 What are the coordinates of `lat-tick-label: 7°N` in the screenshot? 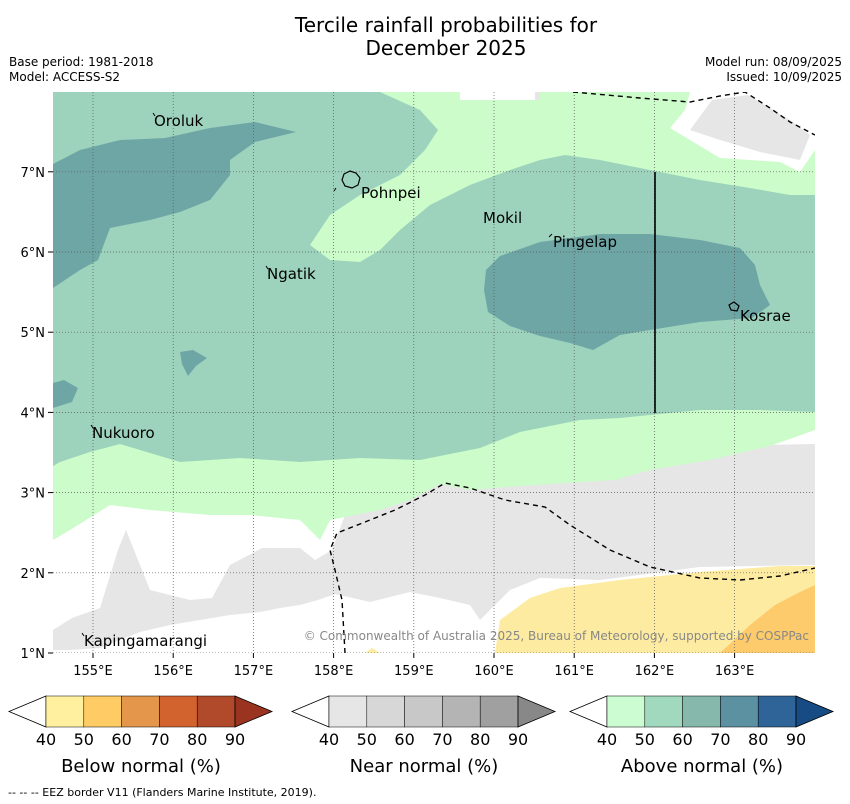 It's located at (33, 173).